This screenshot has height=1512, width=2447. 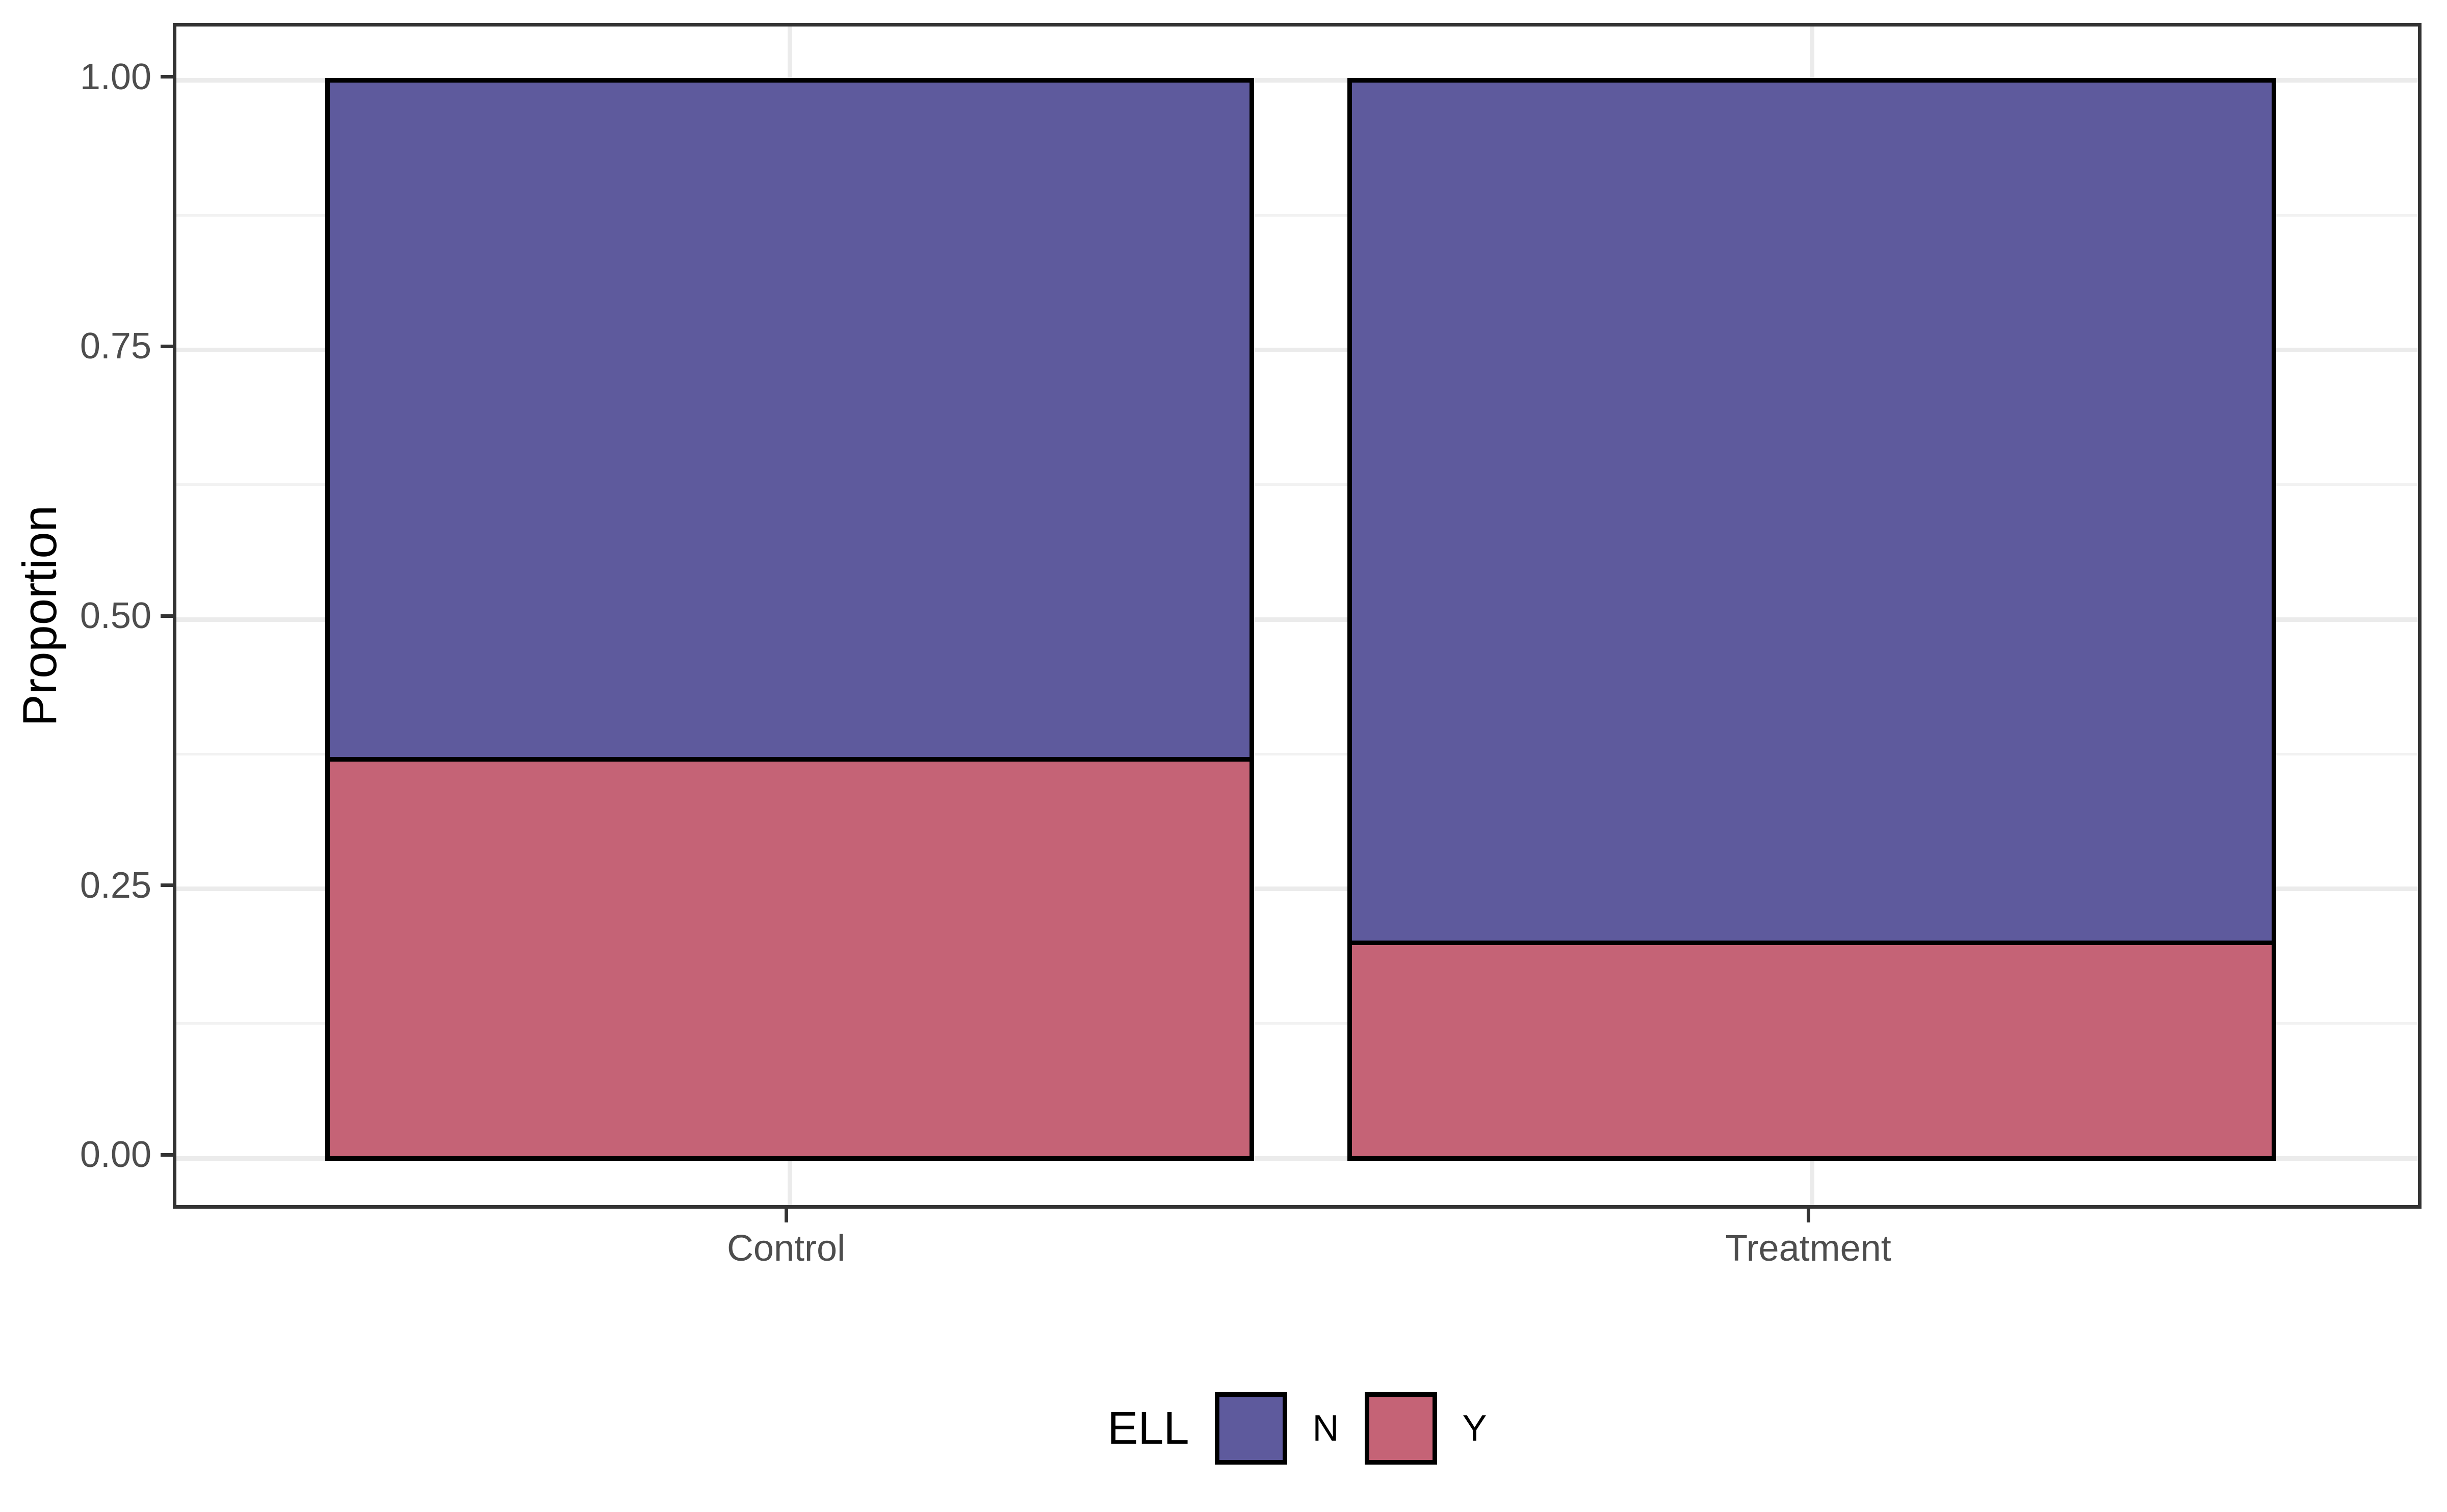 I want to click on y-tick-label: 0.75, so click(x=115, y=346).